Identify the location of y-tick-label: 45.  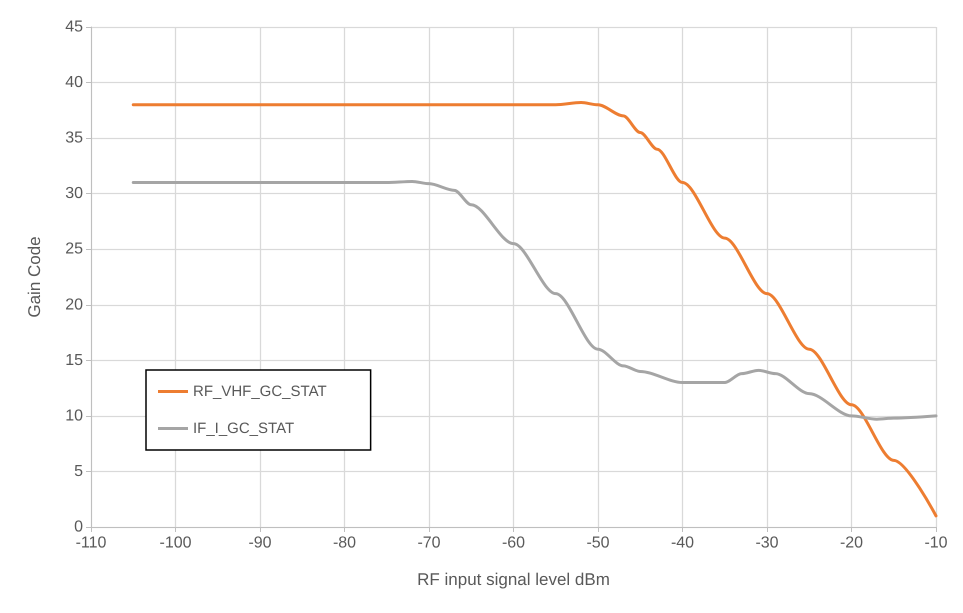
(74, 27).